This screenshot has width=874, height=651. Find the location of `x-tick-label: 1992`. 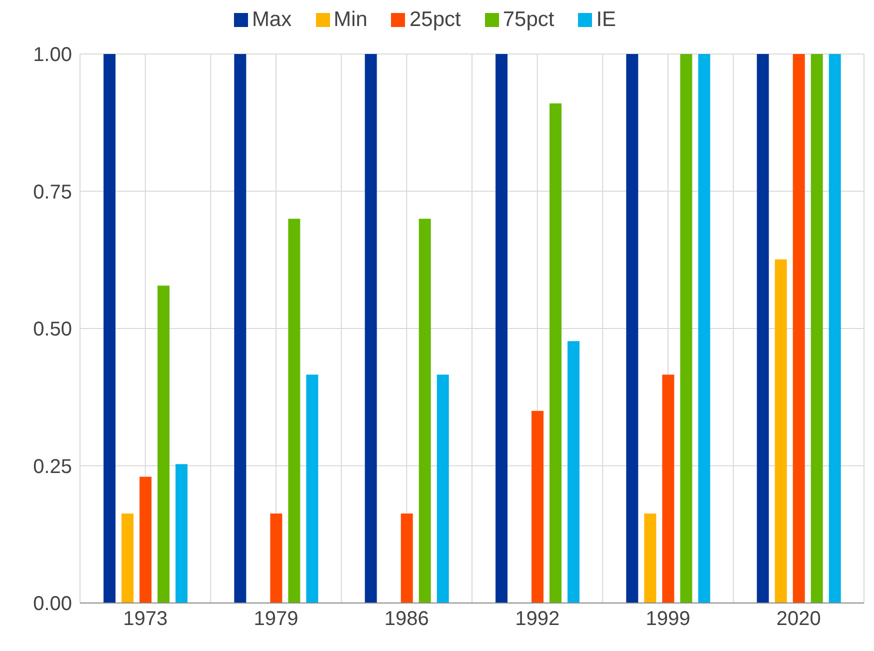

x-tick-label: 1992 is located at coordinates (537, 619).